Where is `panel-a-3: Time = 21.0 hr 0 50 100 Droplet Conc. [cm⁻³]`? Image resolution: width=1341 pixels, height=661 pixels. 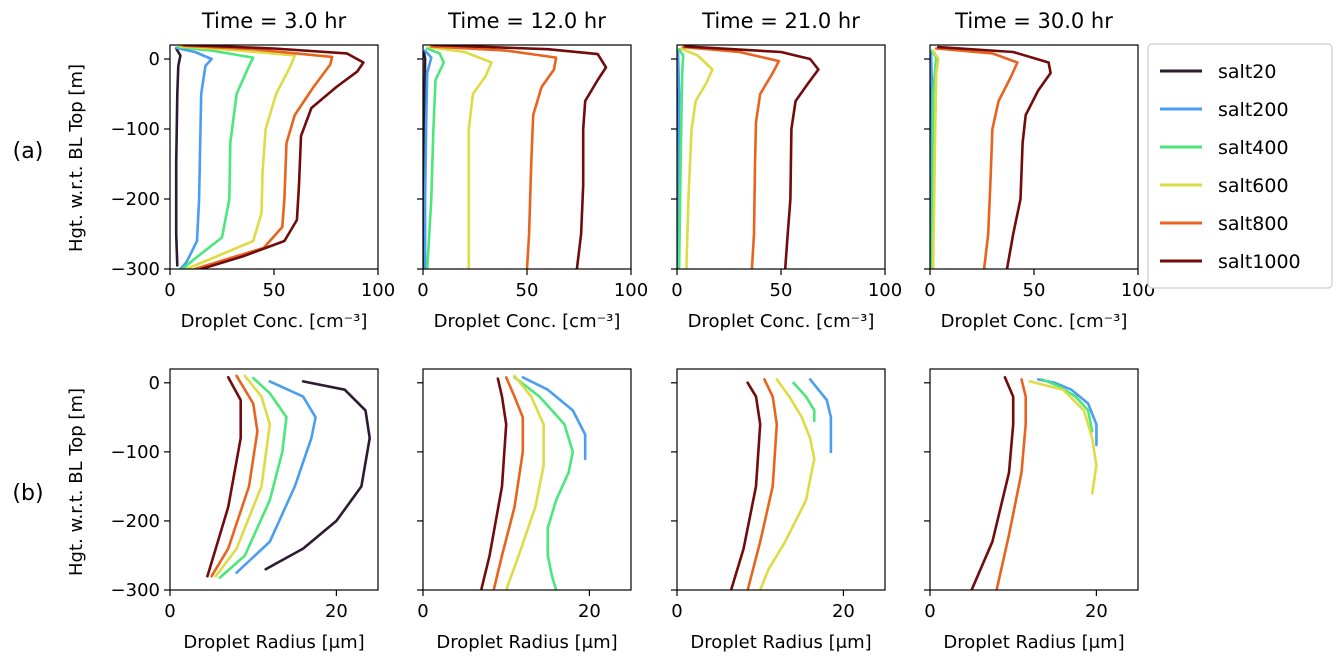 panel-a-3: Time = 21.0 hr 0 50 100 Droplet Conc. [cm⁻³] is located at coordinates (786, 170).